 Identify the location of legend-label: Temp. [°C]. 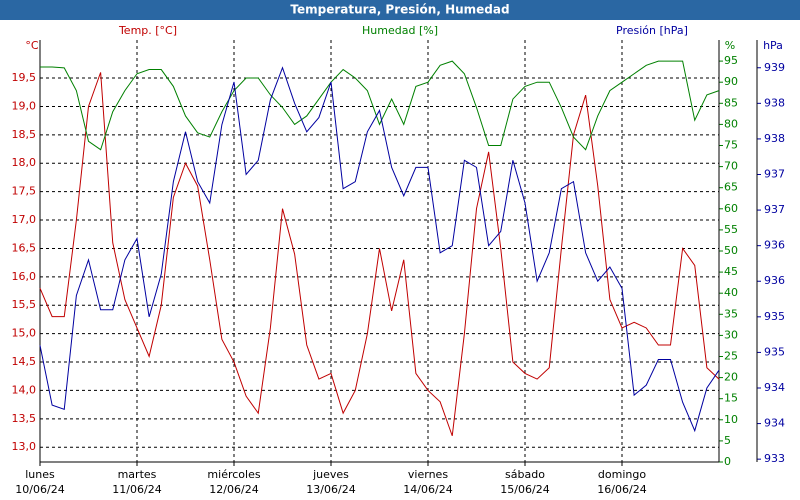
(147, 30).